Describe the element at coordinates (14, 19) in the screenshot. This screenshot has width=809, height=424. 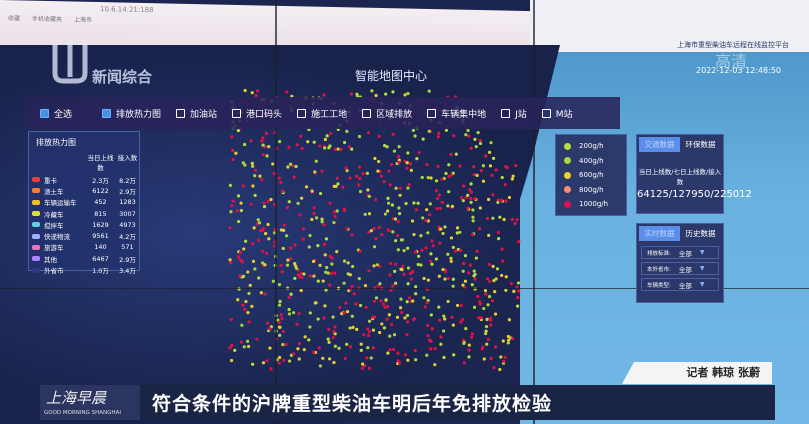
I see `bookmark: 收藏` at that location.